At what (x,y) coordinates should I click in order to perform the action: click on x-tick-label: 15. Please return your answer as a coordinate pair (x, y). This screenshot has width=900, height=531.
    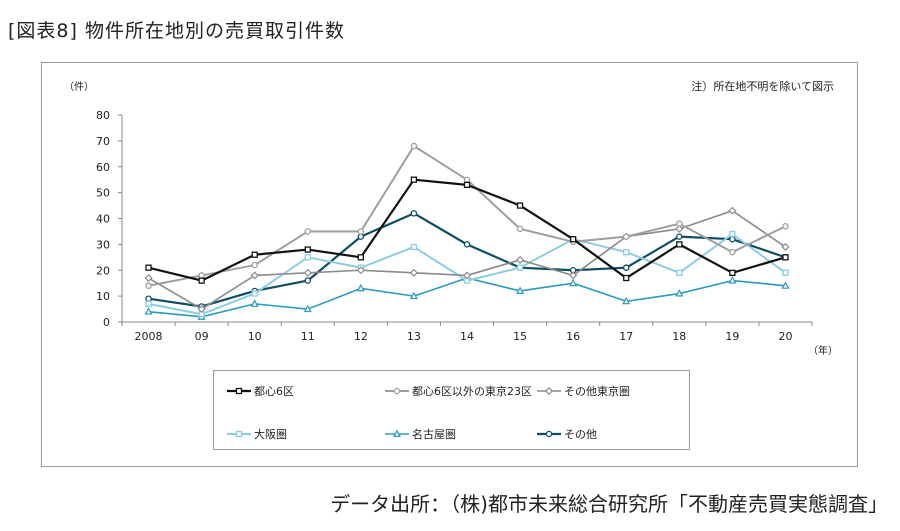
    Looking at the image, I should click on (520, 336).